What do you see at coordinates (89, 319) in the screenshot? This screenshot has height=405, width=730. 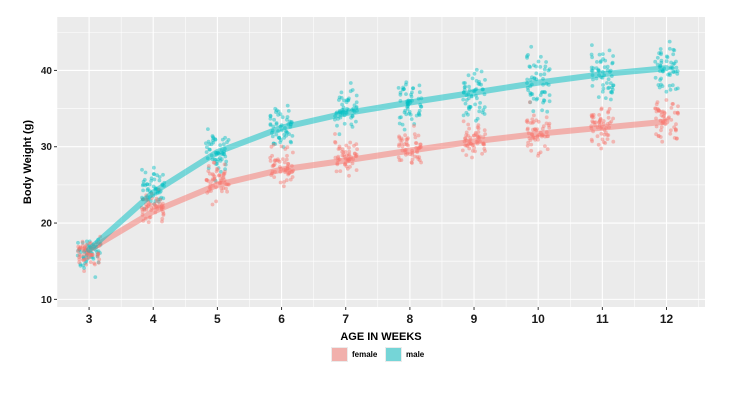 I see `x-tick-label: 3` at bounding box center [89, 319].